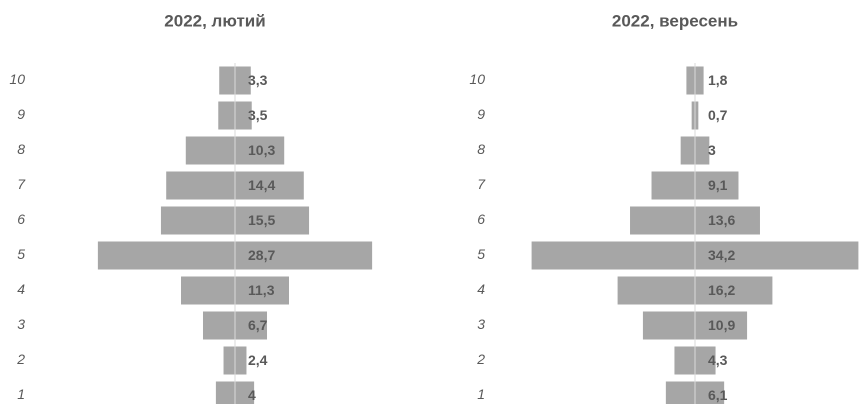  I want to click on value-label: 34,2, so click(721, 255).